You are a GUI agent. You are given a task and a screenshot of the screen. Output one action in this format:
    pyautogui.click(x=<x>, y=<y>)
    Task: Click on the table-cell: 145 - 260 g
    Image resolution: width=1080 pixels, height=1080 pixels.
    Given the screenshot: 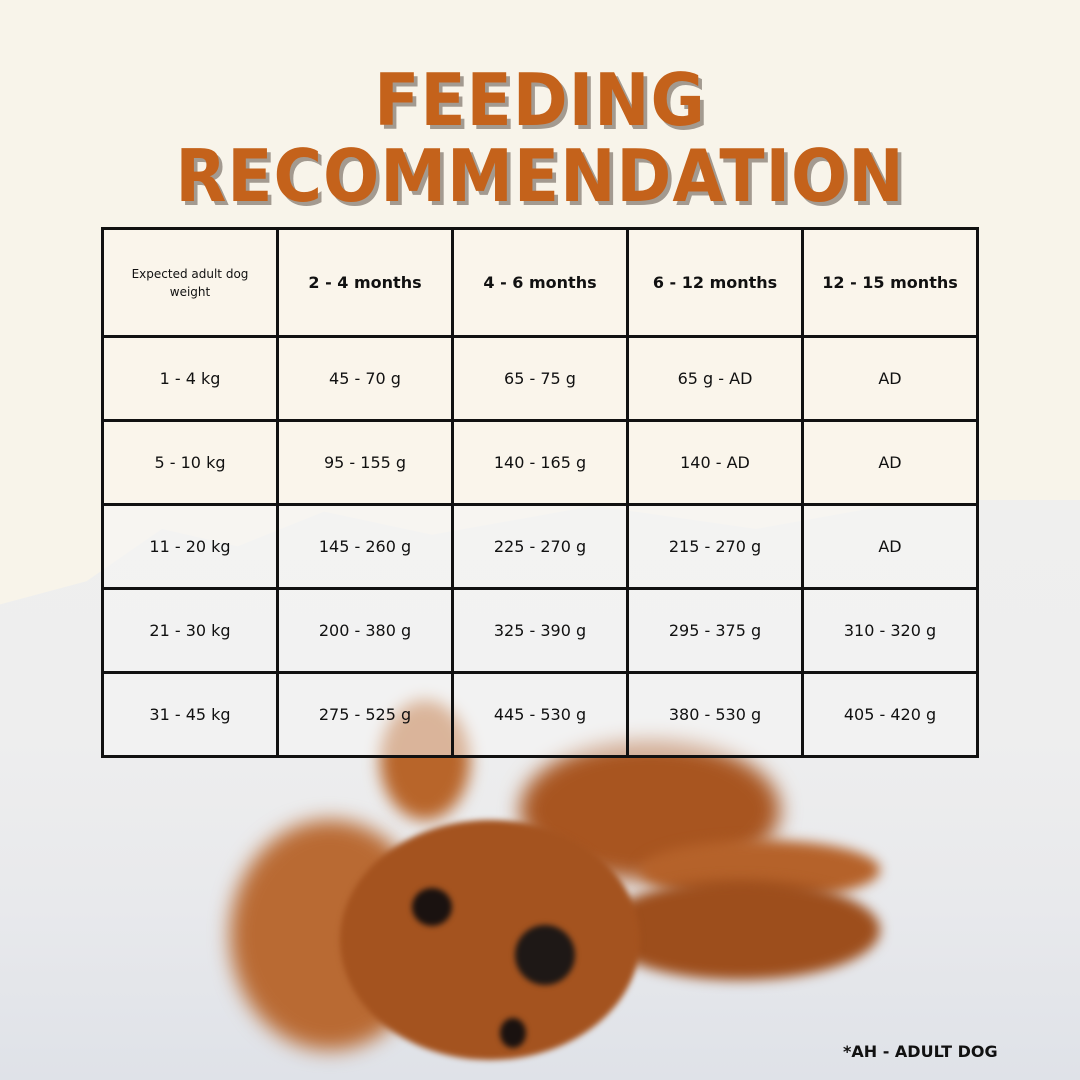 What is the action you would take?
    pyautogui.click(x=365, y=546)
    